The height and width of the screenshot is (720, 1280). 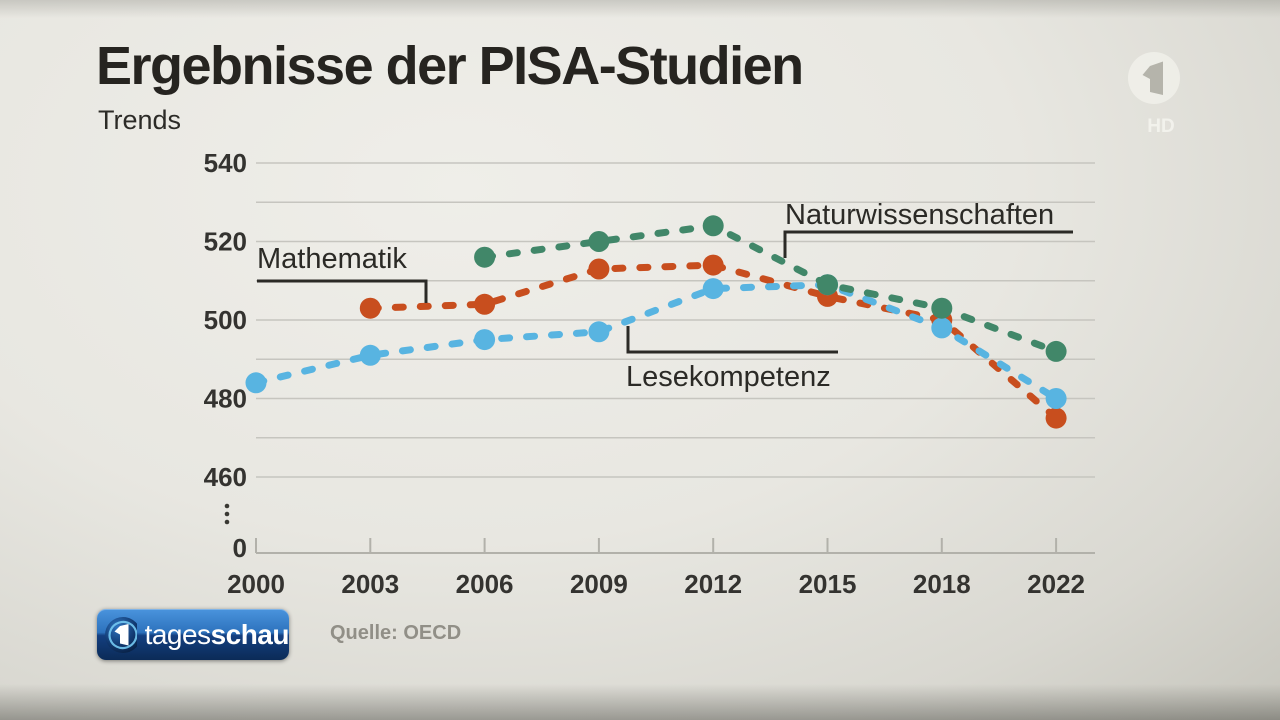 What do you see at coordinates (256, 584) in the screenshot?
I see `x-axis-label: 2000` at bounding box center [256, 584].